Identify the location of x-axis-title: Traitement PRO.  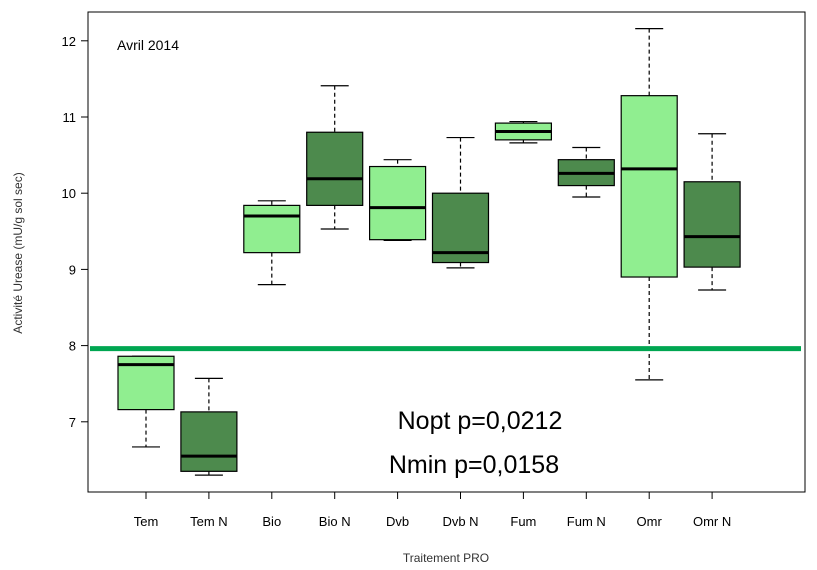
(446, 558).